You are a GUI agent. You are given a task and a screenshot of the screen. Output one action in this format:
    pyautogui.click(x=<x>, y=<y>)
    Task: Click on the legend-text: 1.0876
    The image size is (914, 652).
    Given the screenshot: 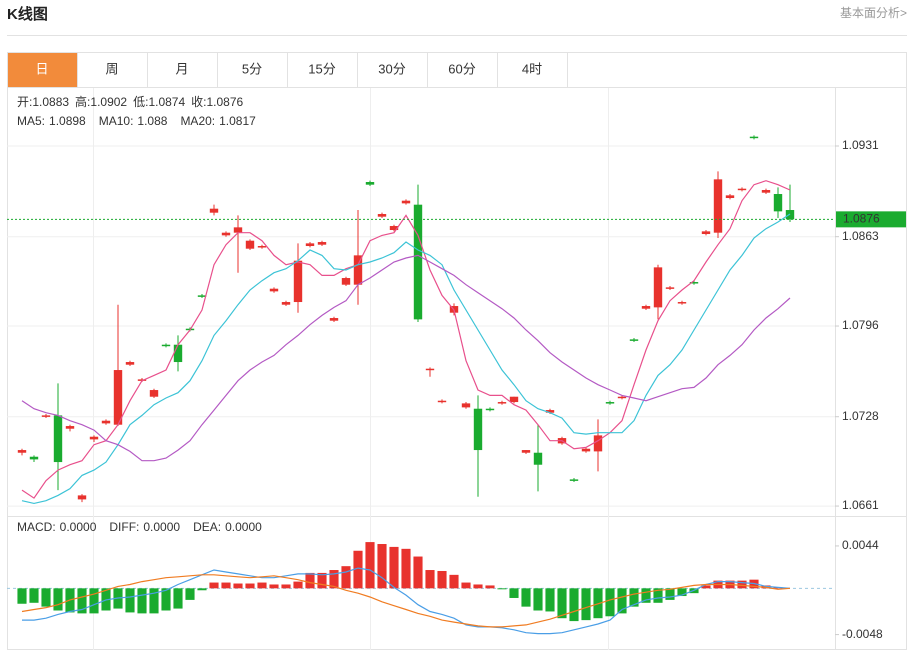 What is the action you would take?
    pyautogui.click(x=224, y=102)
    